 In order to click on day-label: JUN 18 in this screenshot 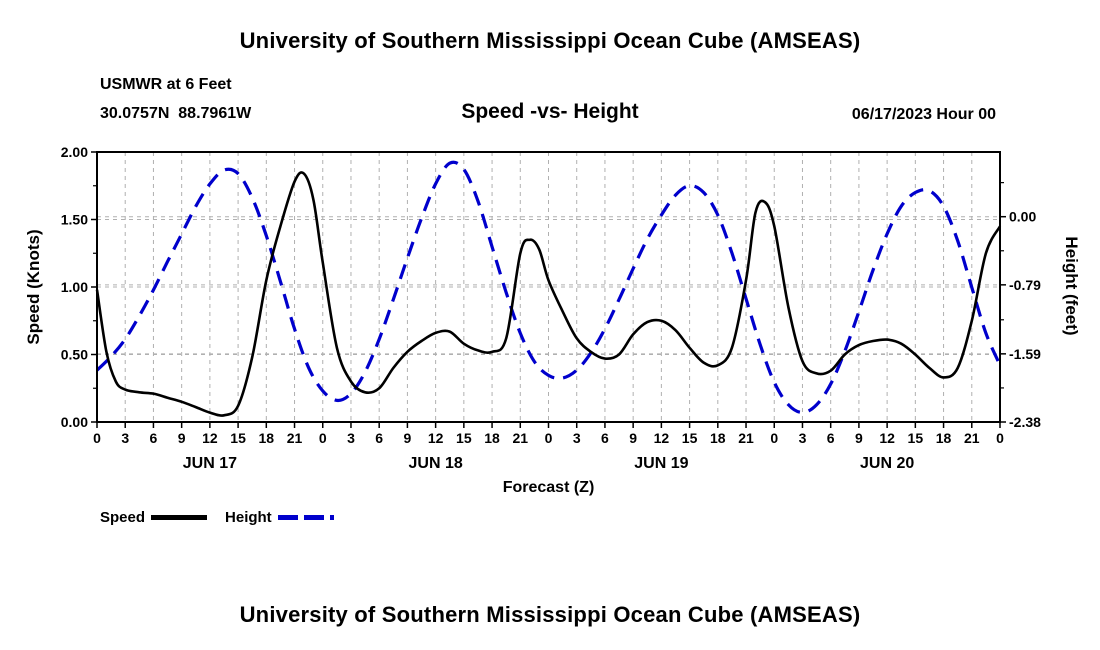, I will do `click(436, 463)`.